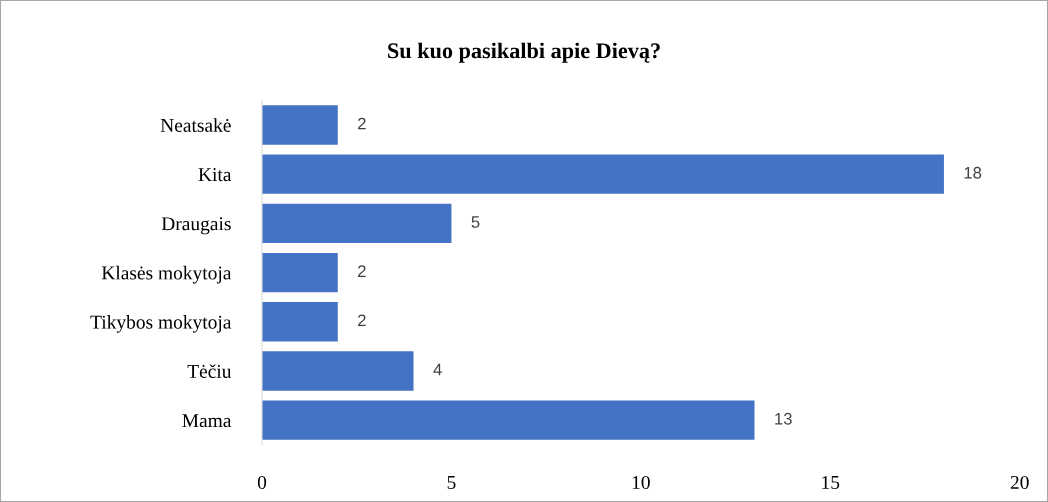 This screenshot has height=502, width=1048. What do you see at coordinates (524, 52) in the screenshot?
I see `chart-title: Su kuo pasikalbi apie Dievą?` at bounding box center [524, 52].